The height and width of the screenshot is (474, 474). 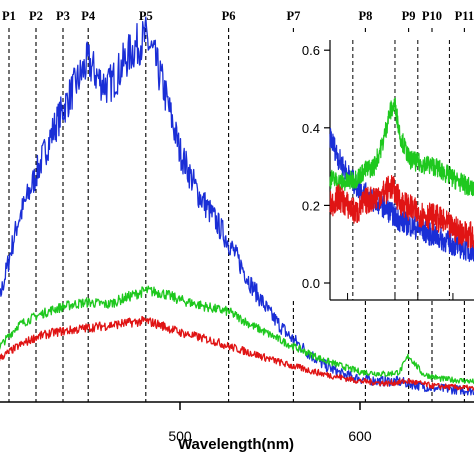 I want to click on x-axis-title: Wavelength(nm), so click(x=236, y=444).